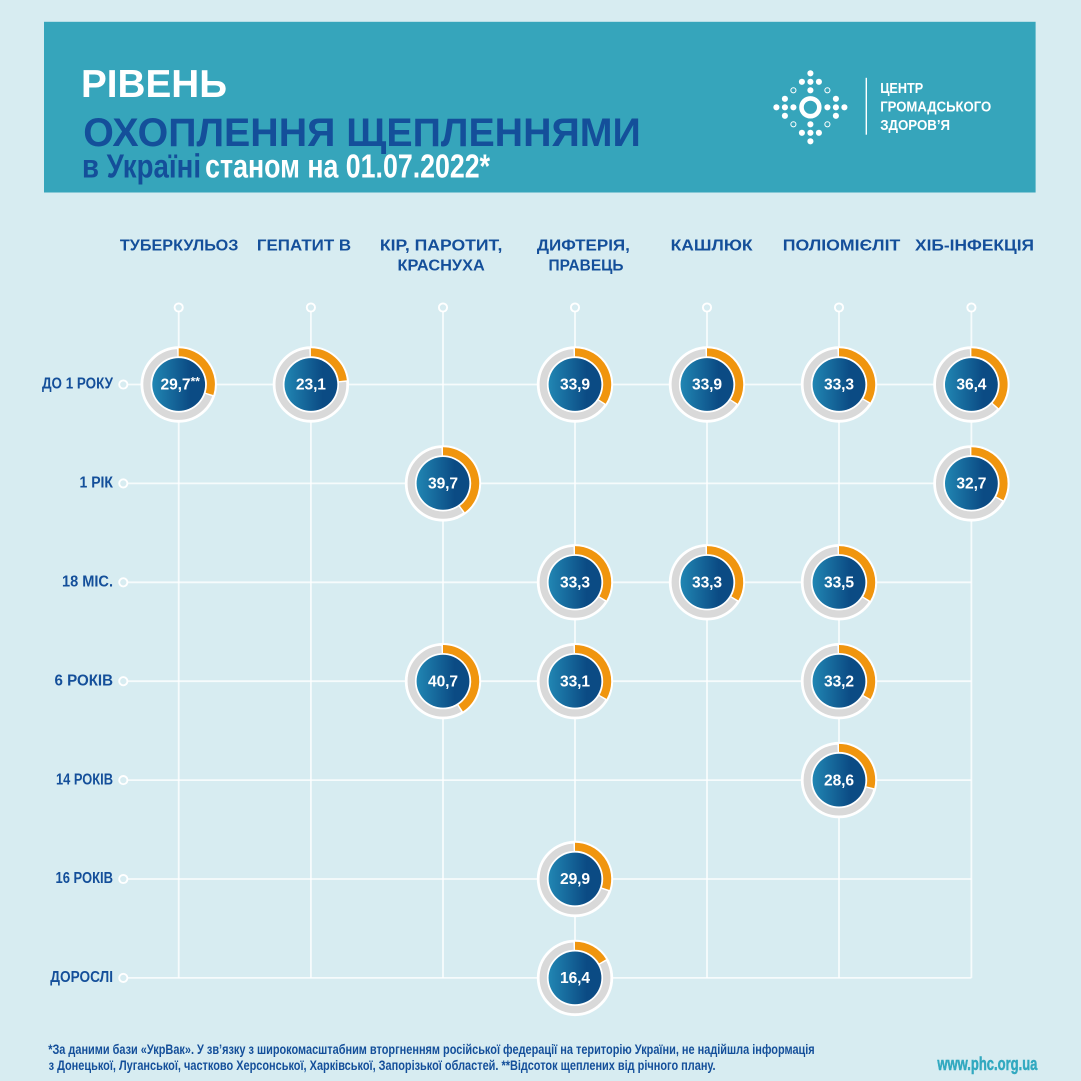  Describe the element at coordinates (839, 780) in the screenshot. I see `svg-text: 28,6` at that location.